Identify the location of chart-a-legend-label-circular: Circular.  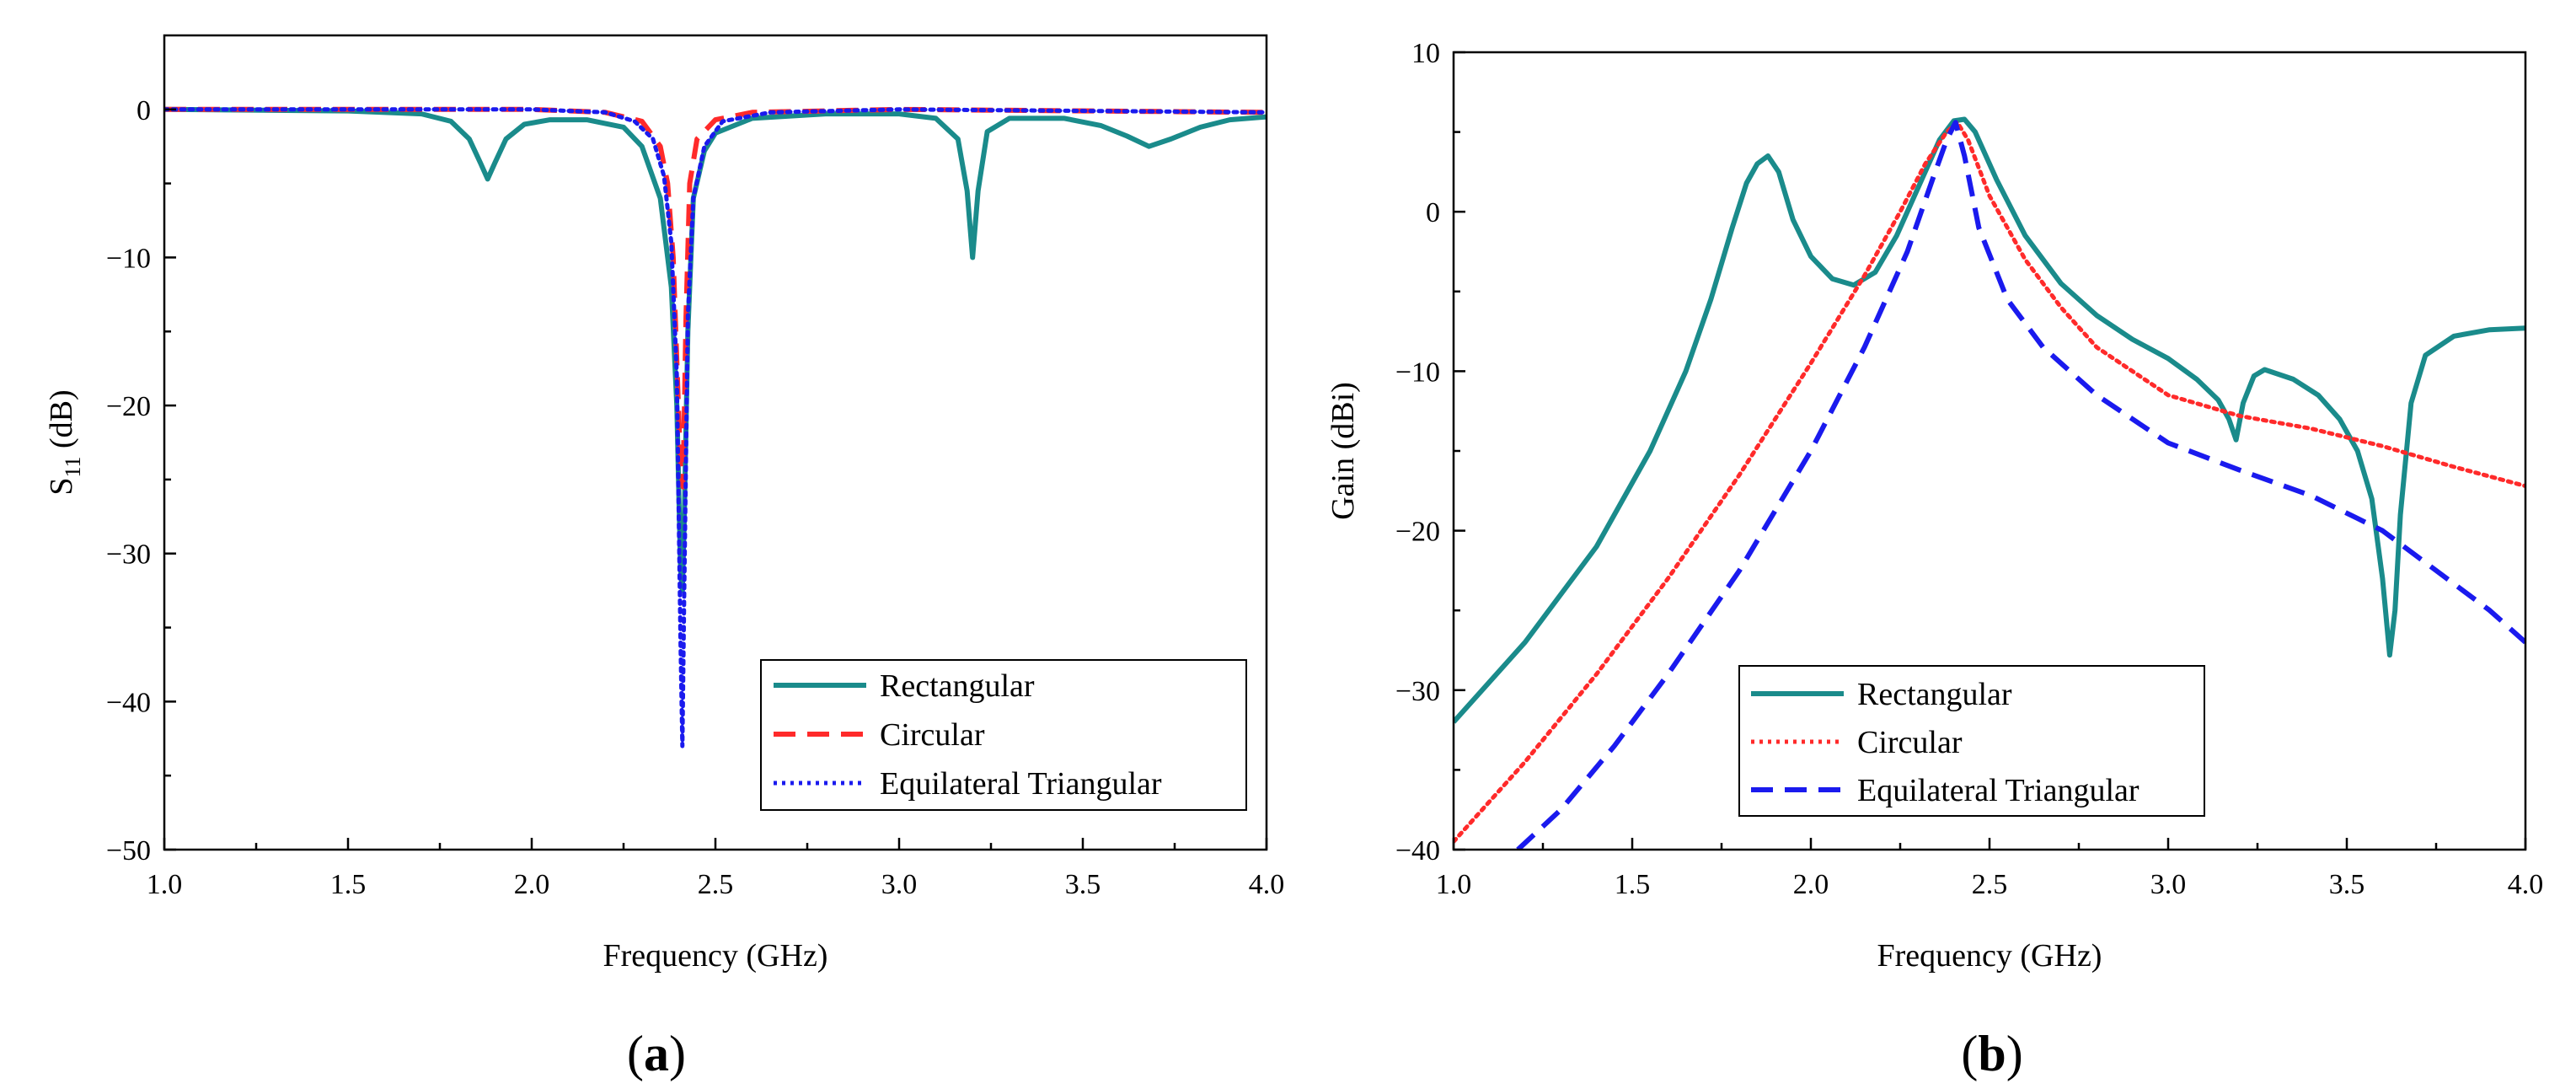
(932, 735).